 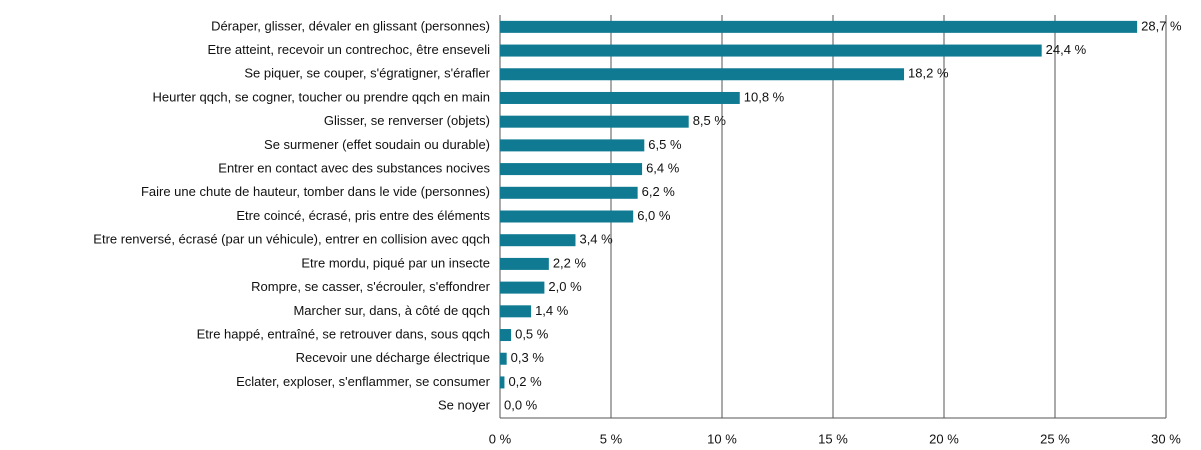 I want to click on x-tick-label: 10 %, so click(x=722, y=438).